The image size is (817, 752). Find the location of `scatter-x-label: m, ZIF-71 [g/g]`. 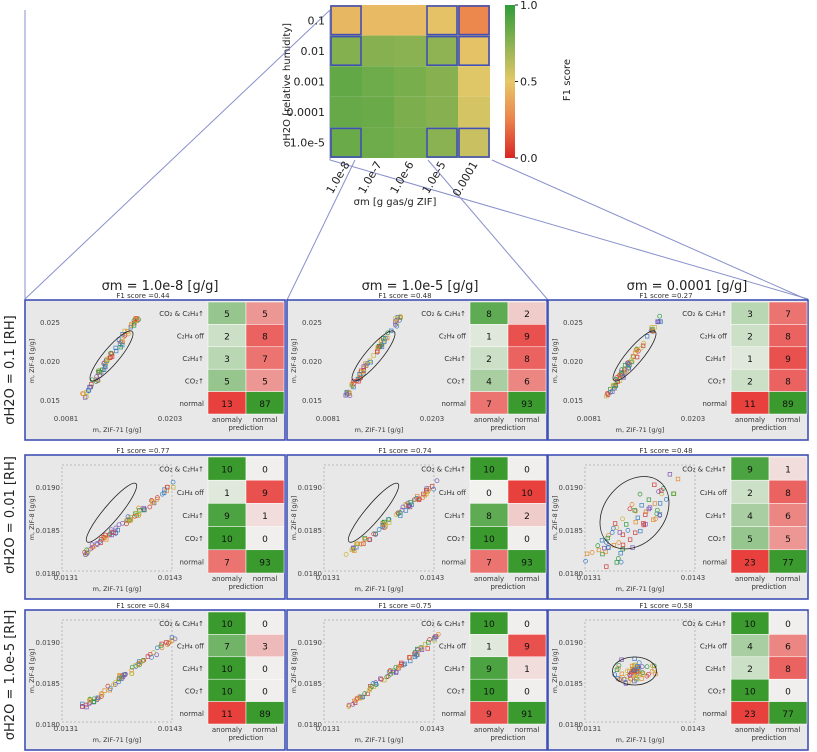

scatter-x-label: m, ZIF-71 [g/g] is located at coordinates (640, 589).